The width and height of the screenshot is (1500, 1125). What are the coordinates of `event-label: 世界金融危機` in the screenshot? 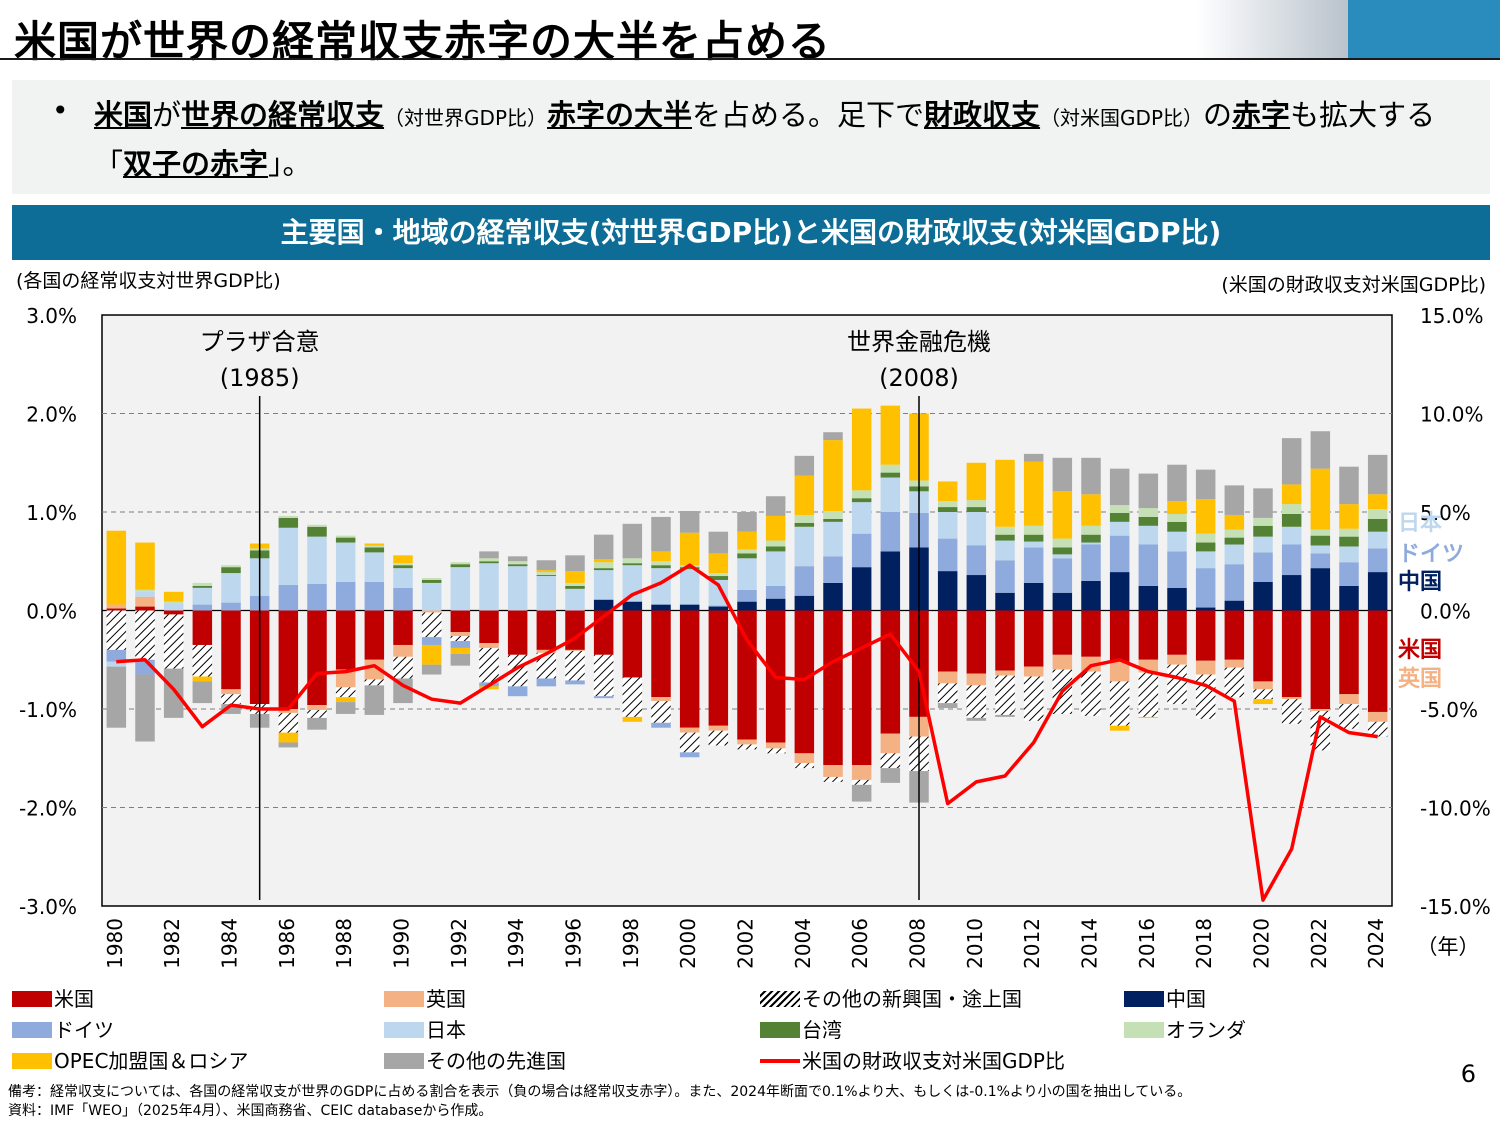 It's located at (919, 342).